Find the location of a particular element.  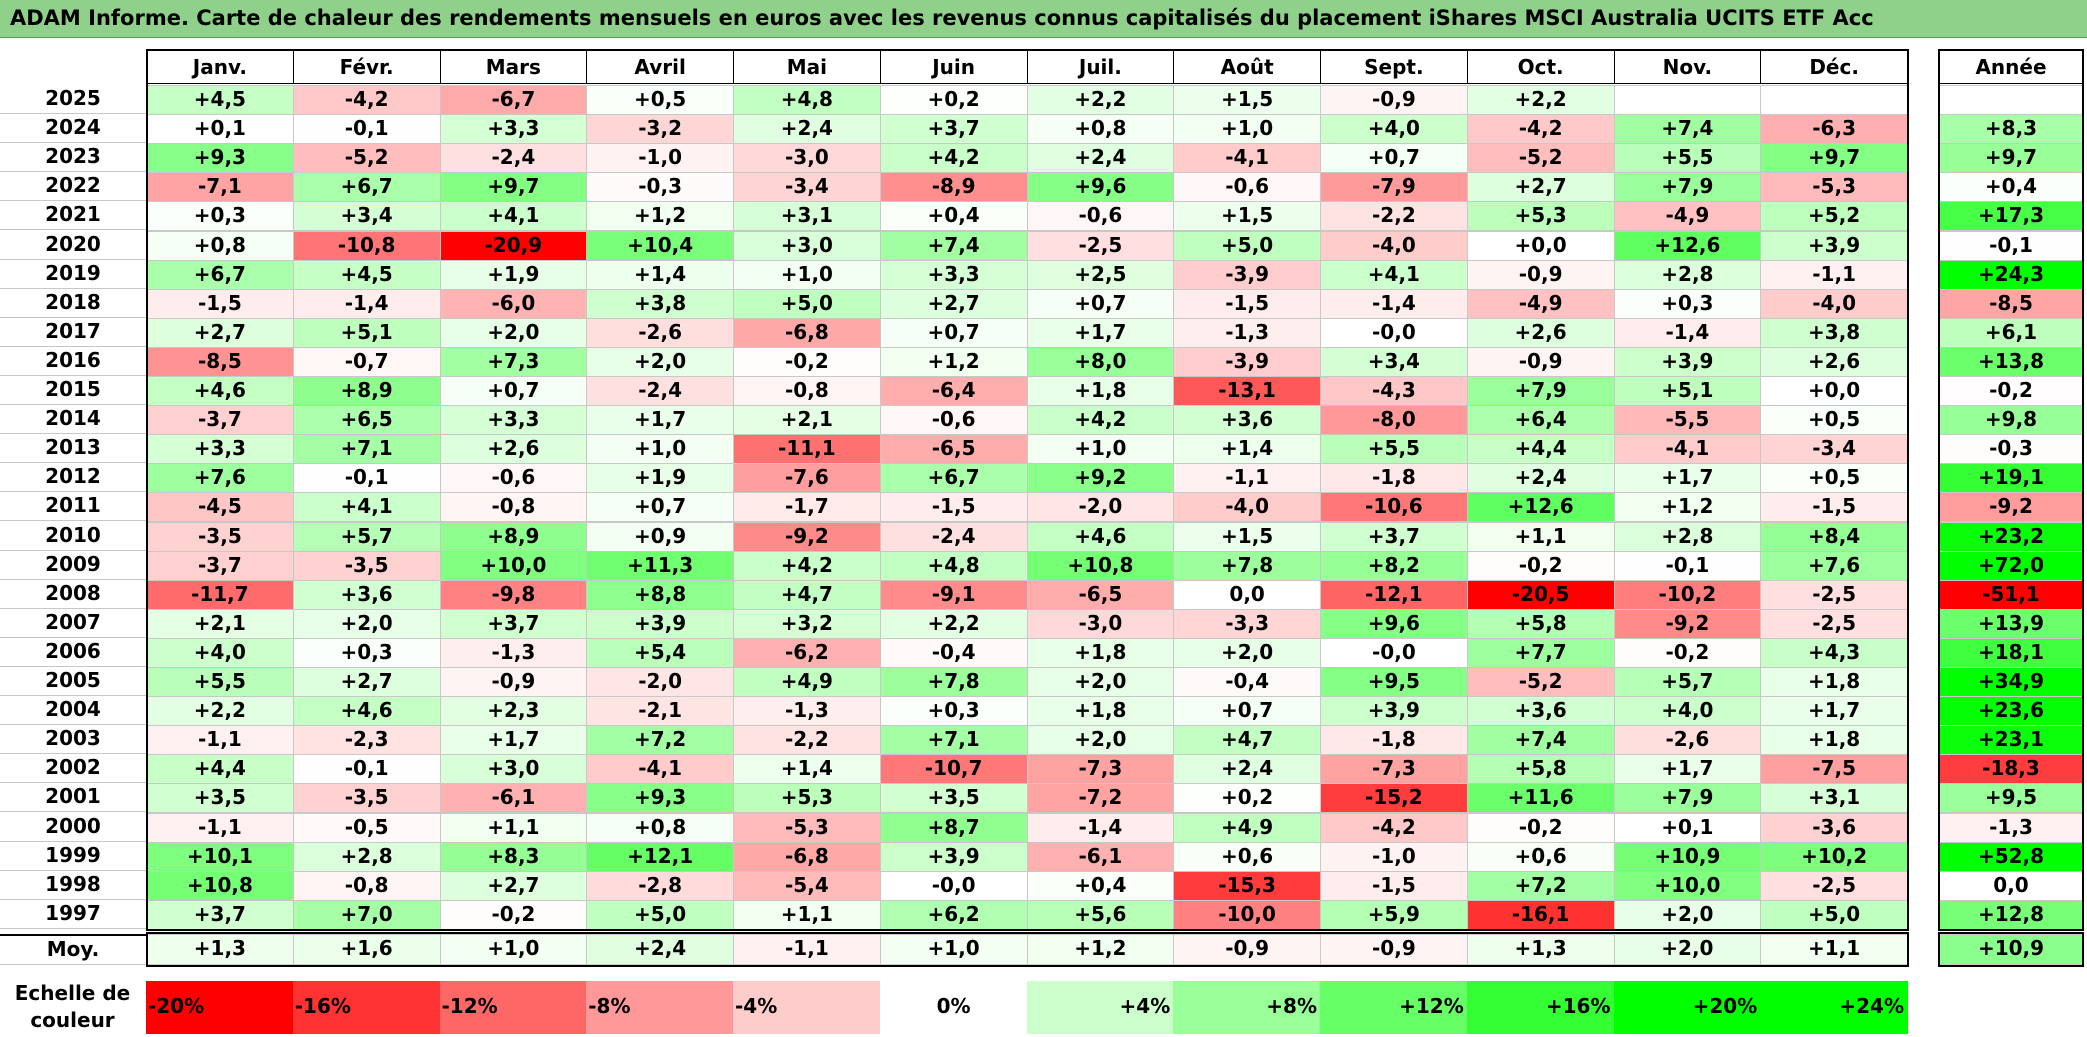

heatmap-cell: -7,5 is located at coordinates (1834, 769).